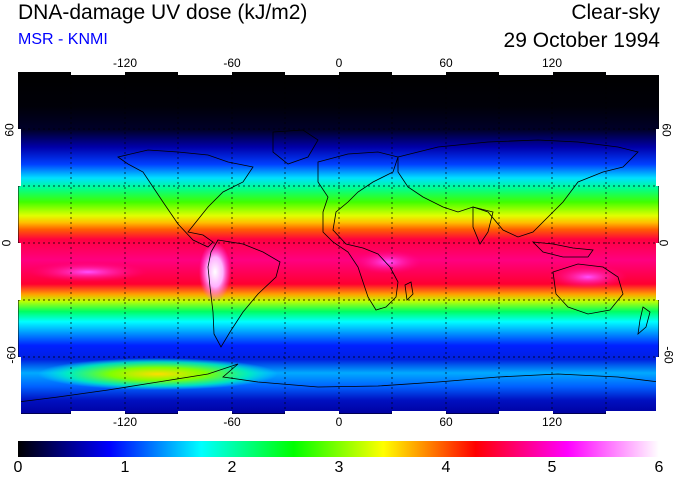  What do you see at coordinates (446, 63) in the screenshot?
I see `lon-tick-top-60: 60` at bounding box center [446, 63].